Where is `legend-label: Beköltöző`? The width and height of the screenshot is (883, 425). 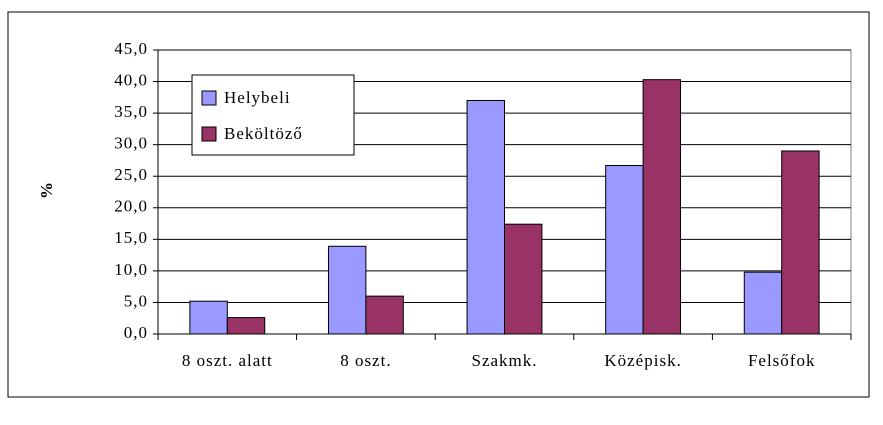 legend-label: Beköltöző is located at coordinates (263, 133).